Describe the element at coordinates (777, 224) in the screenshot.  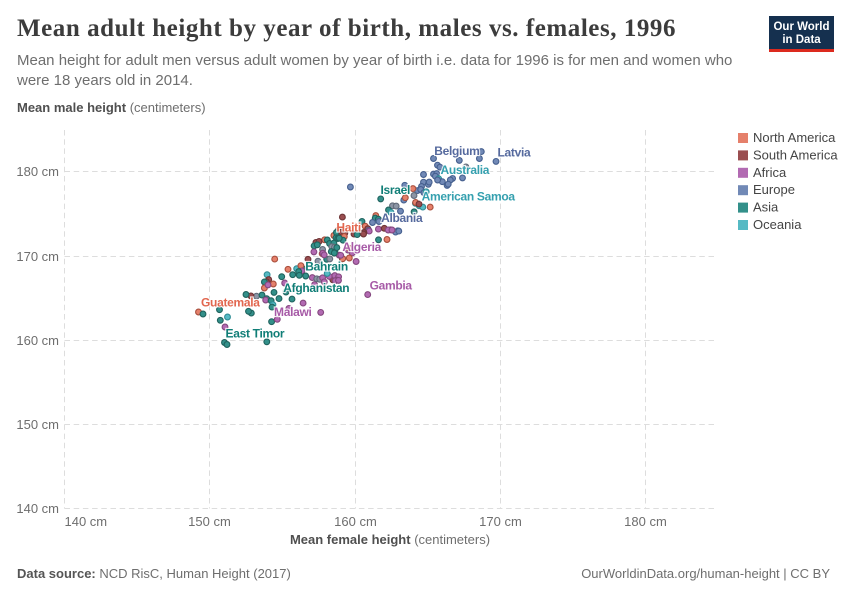
I see `svg-text: Oceania` at that location.